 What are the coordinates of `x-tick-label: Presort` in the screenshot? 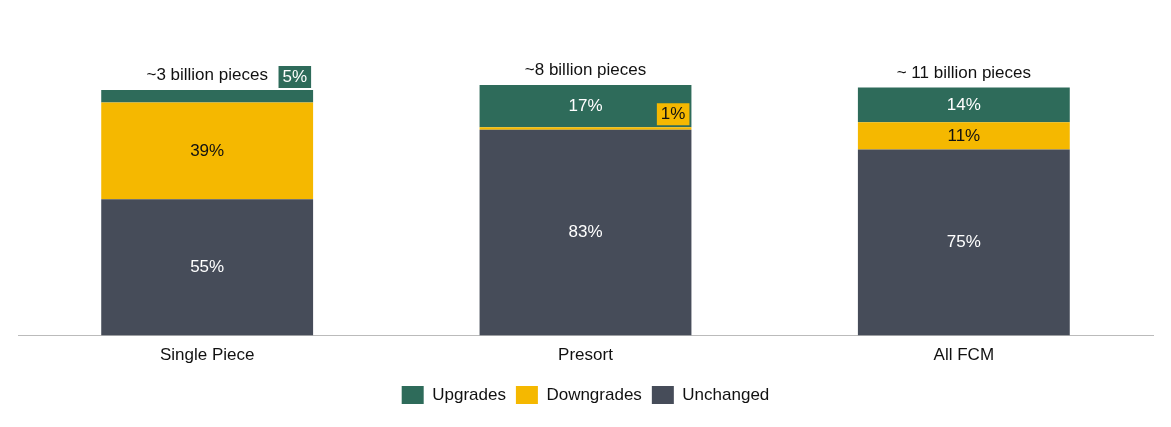 It's located at (586, 355).